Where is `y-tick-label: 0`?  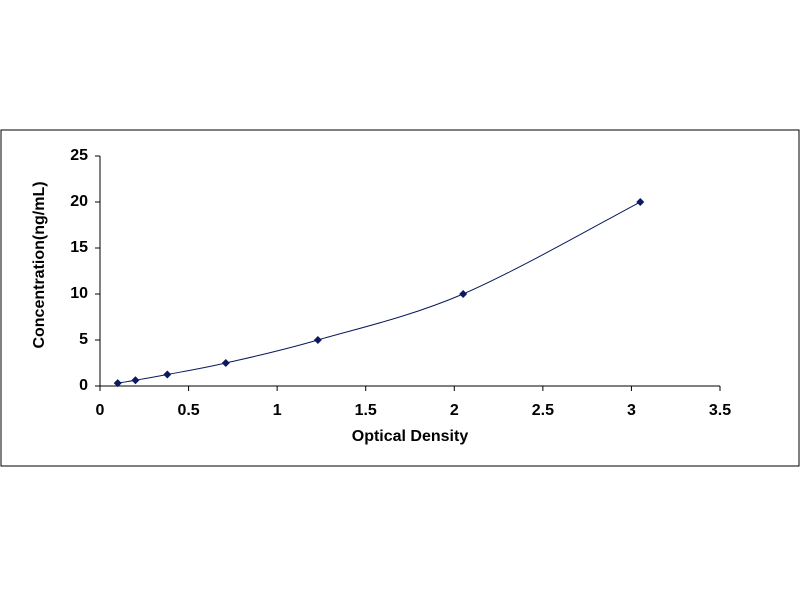
y-tick-label: 0 is located at coordinates (83, 385).